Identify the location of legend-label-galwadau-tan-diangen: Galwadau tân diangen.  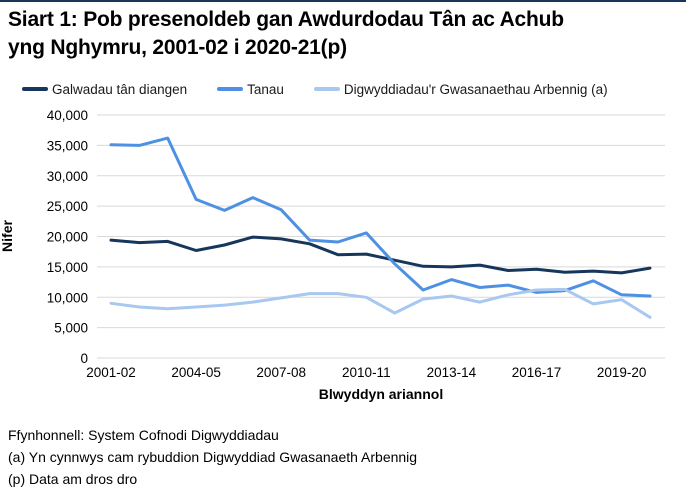
(120, 89).